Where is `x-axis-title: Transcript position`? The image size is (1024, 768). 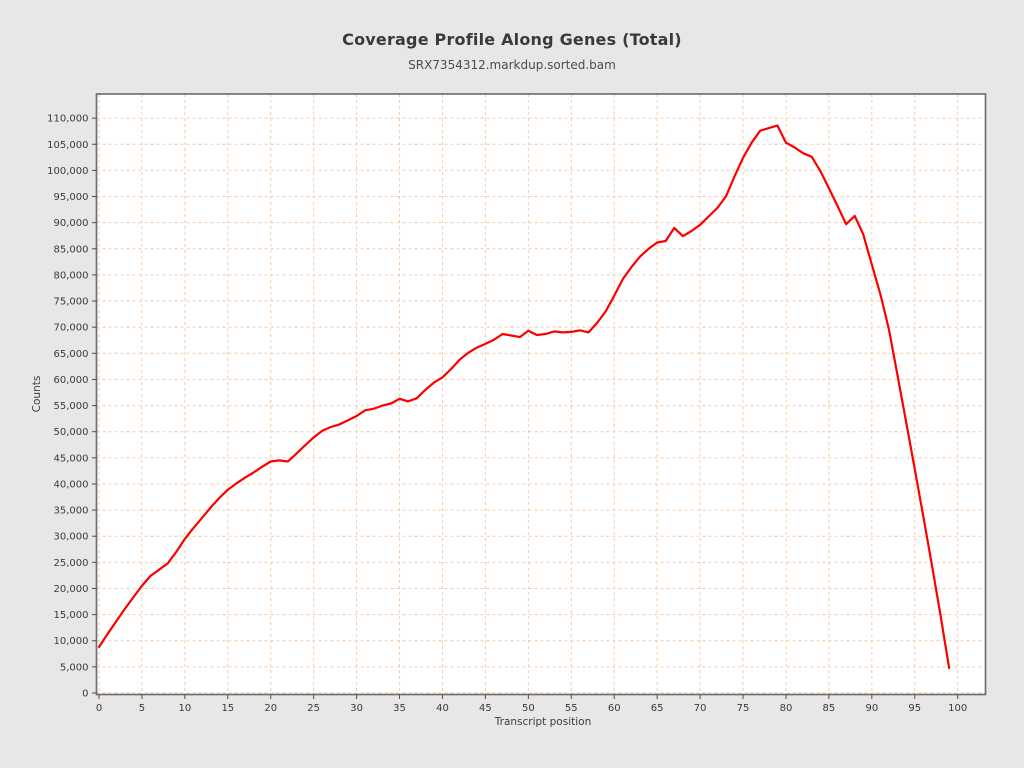 x-axis-title: Transcript position is located at coordinates (543, 722).